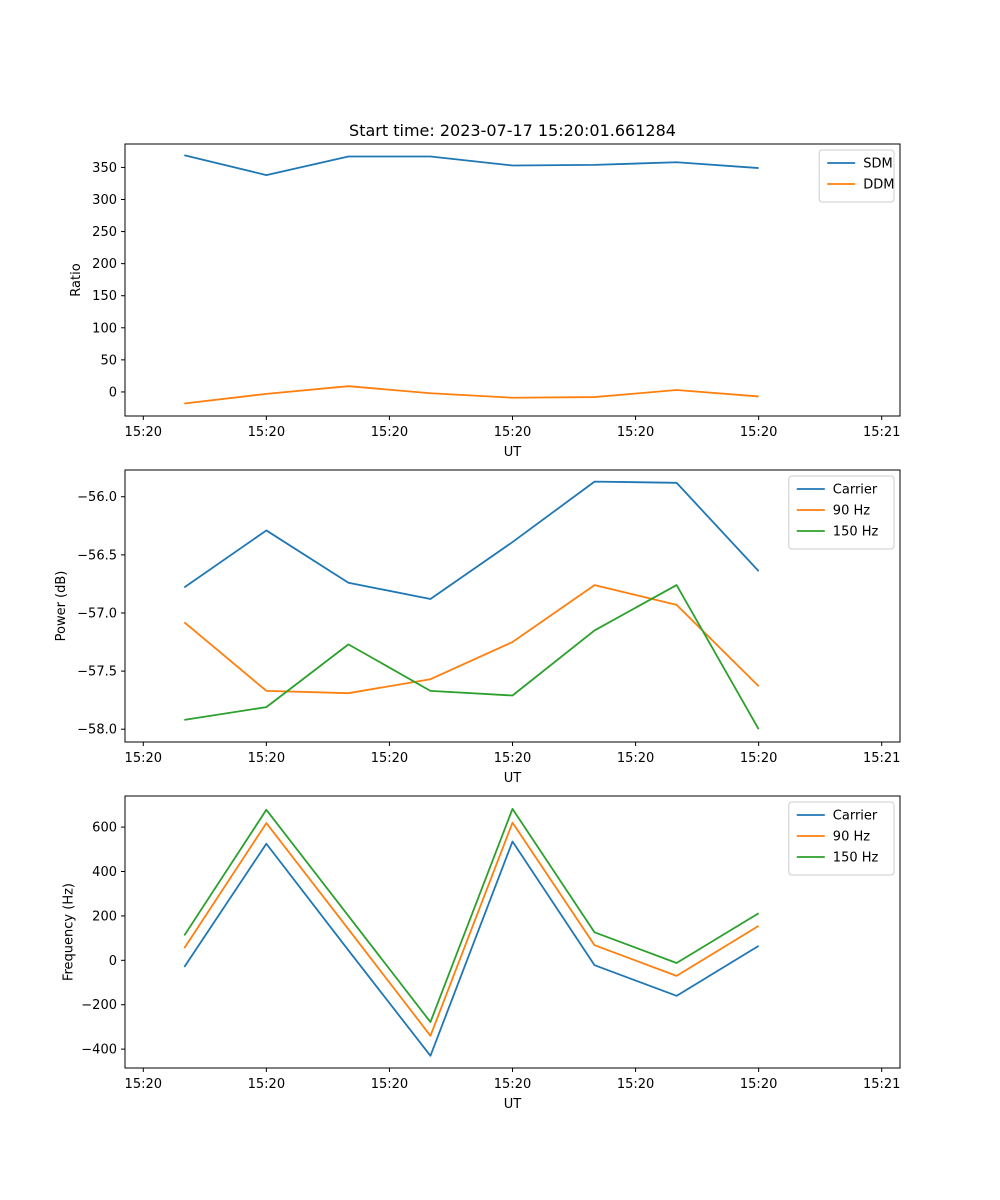 The width and height of the screenshot is (1000, 1200). What do you see at coordinates (104, 828) in the screenshot?
I see `frequency-y-tick-label: 600` at bounding box center [104, 828].